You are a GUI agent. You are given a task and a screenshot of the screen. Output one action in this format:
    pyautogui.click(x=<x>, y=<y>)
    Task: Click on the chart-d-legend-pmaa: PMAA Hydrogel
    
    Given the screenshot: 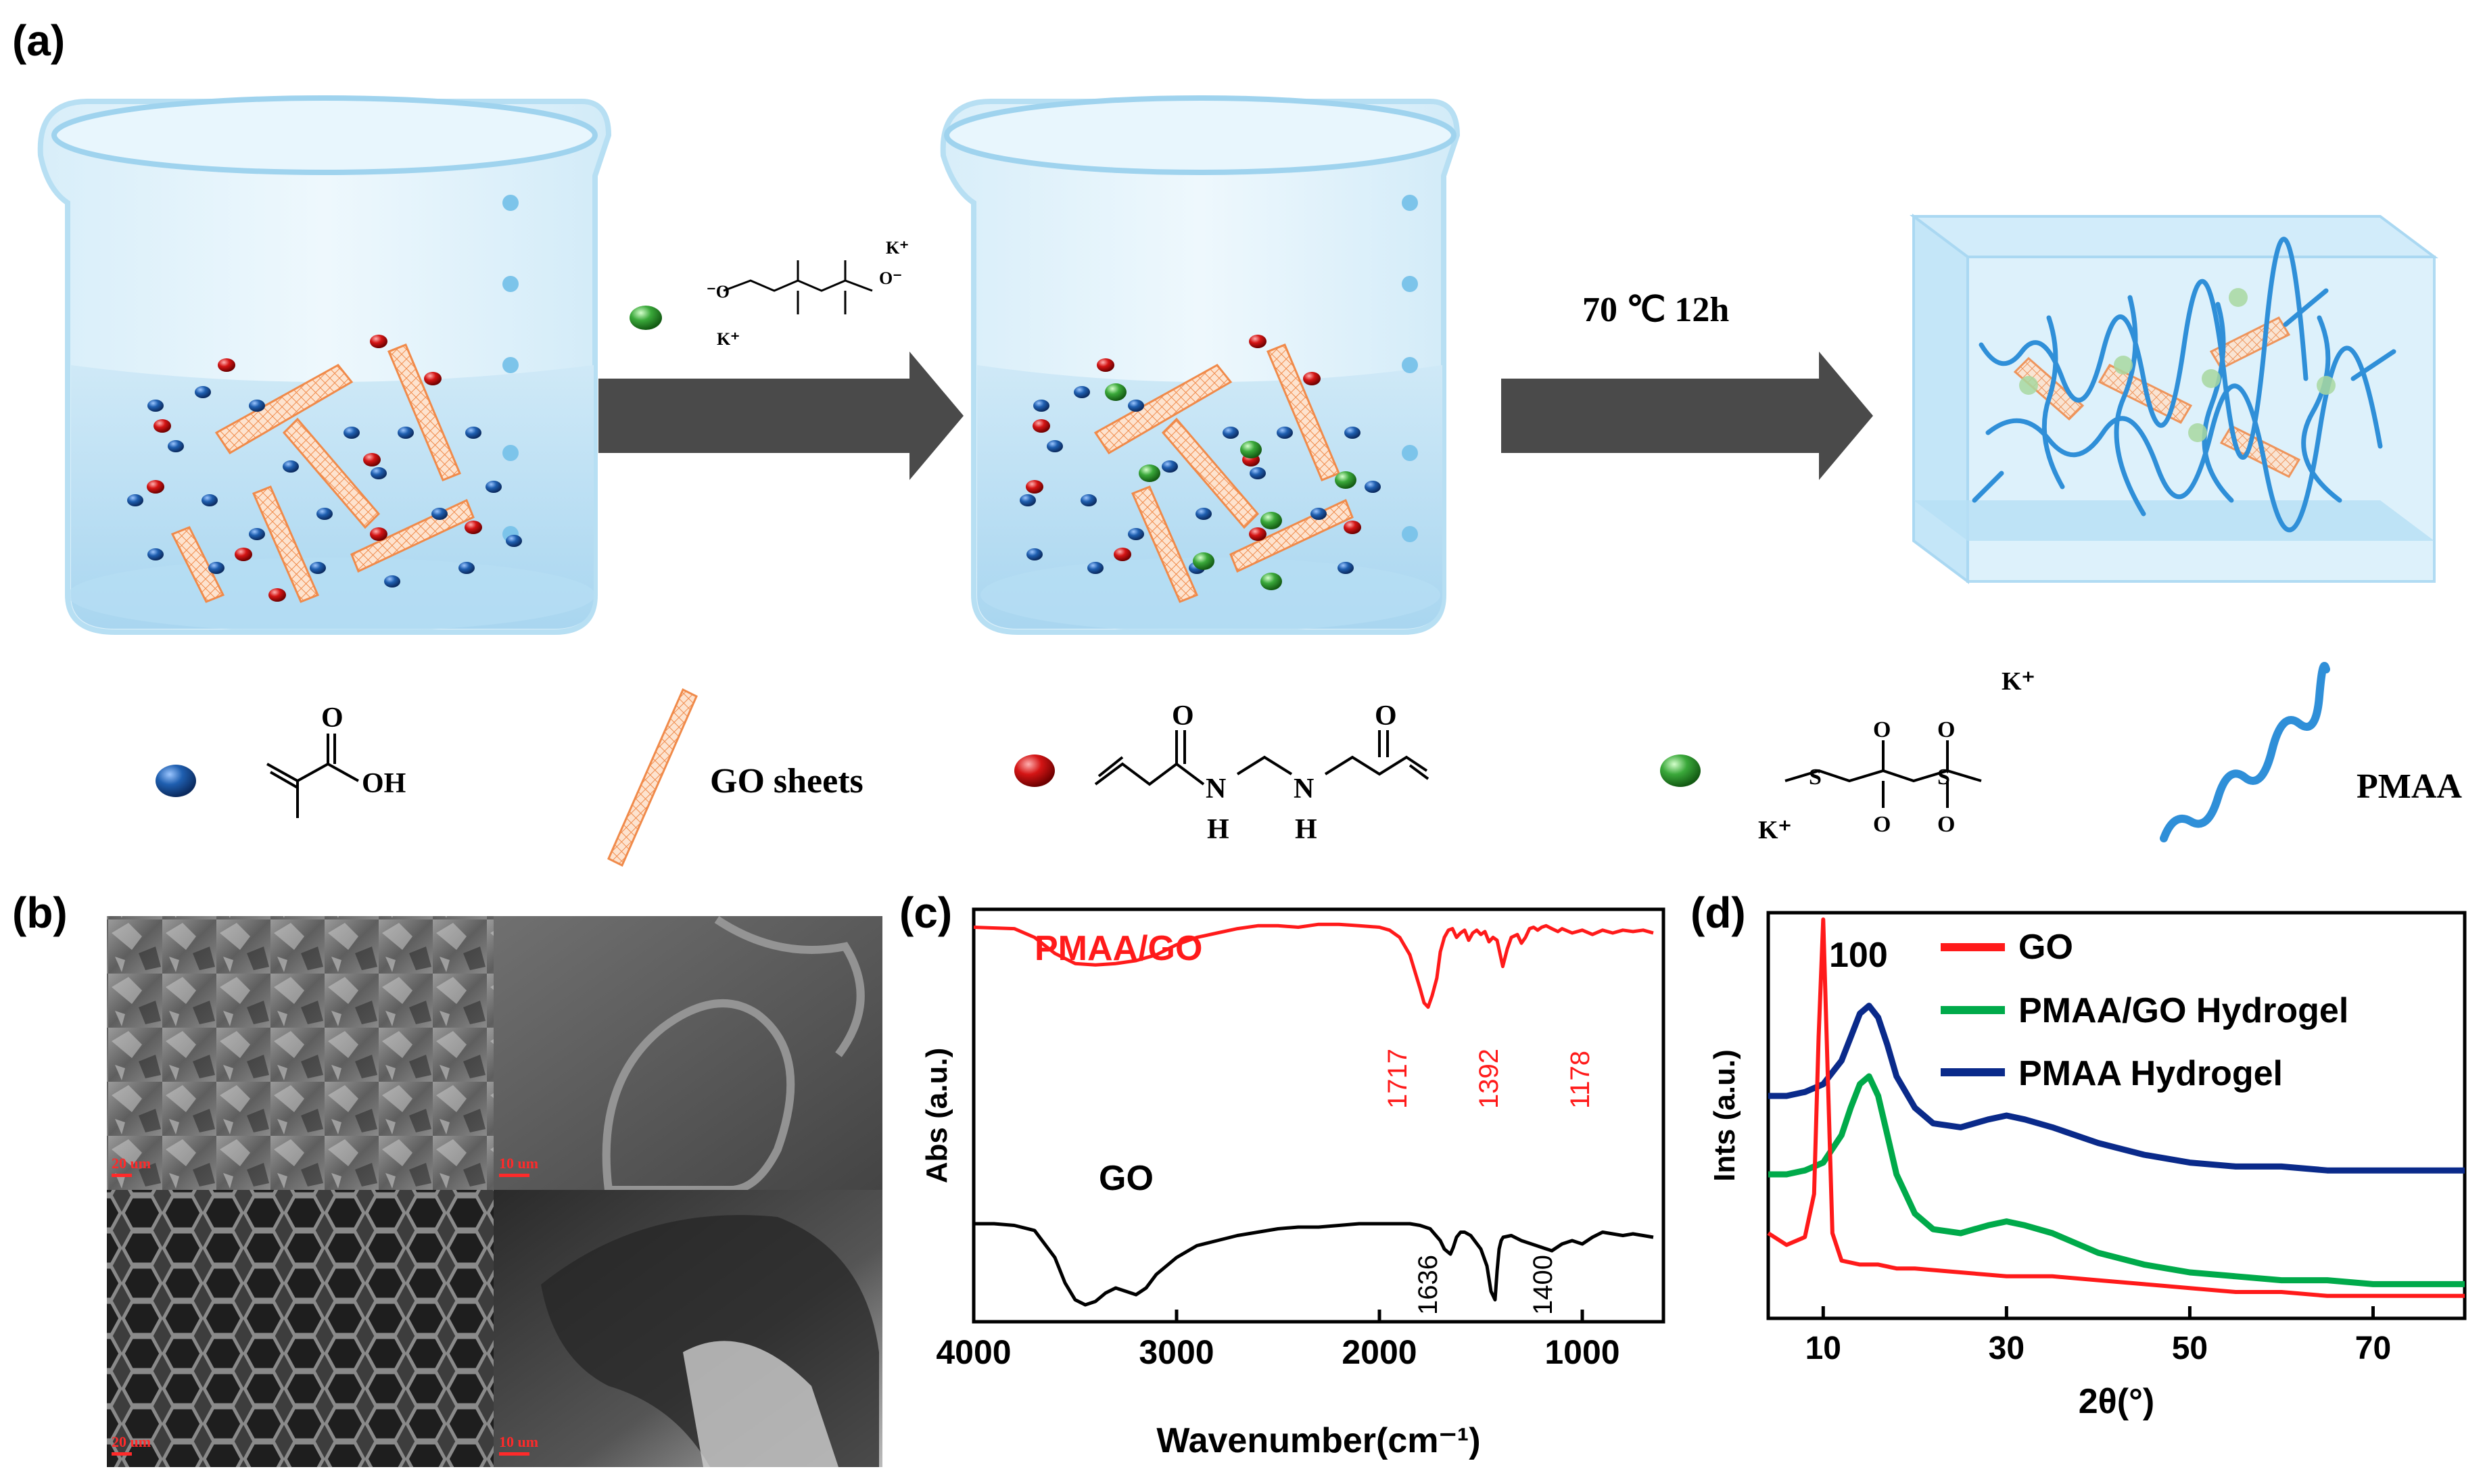 What is the action you would take?
    pyautogui.click(x=2150, y=1074)
    